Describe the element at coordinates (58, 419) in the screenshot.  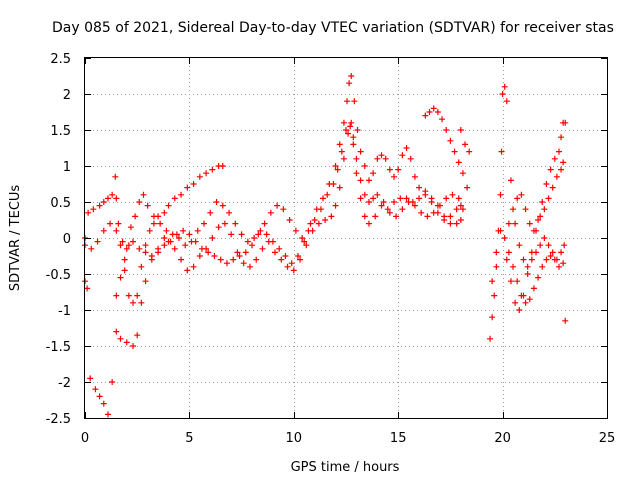
I see `y-tick-label: -2.5` at that location.